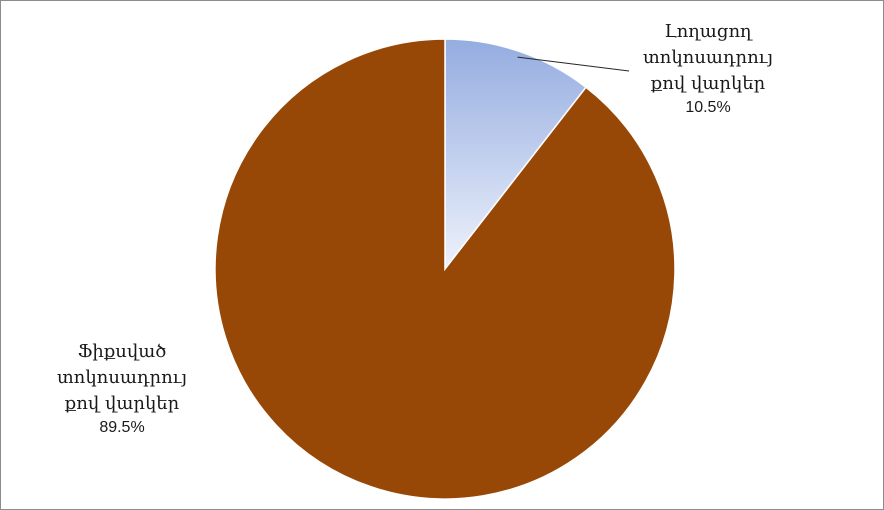  What do you see at coordinates (573, 64) in the screenshot?
I see `leader-line` at bounding box center [573, 64].